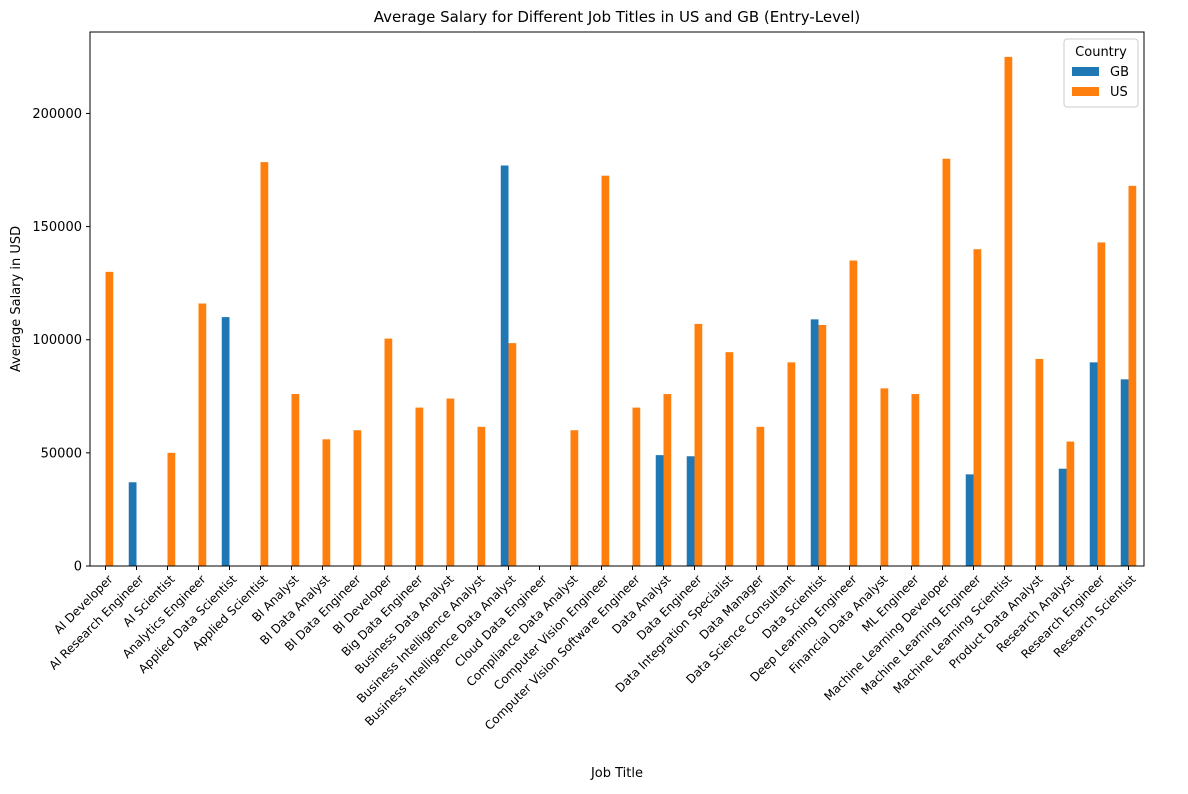 The height and width of the screenshot is (794, 1188). What do you see at coordinates (1062, 517) in the screenshot?
I see `bar-gb-research-analyst` at bounding box center [1062, 517].